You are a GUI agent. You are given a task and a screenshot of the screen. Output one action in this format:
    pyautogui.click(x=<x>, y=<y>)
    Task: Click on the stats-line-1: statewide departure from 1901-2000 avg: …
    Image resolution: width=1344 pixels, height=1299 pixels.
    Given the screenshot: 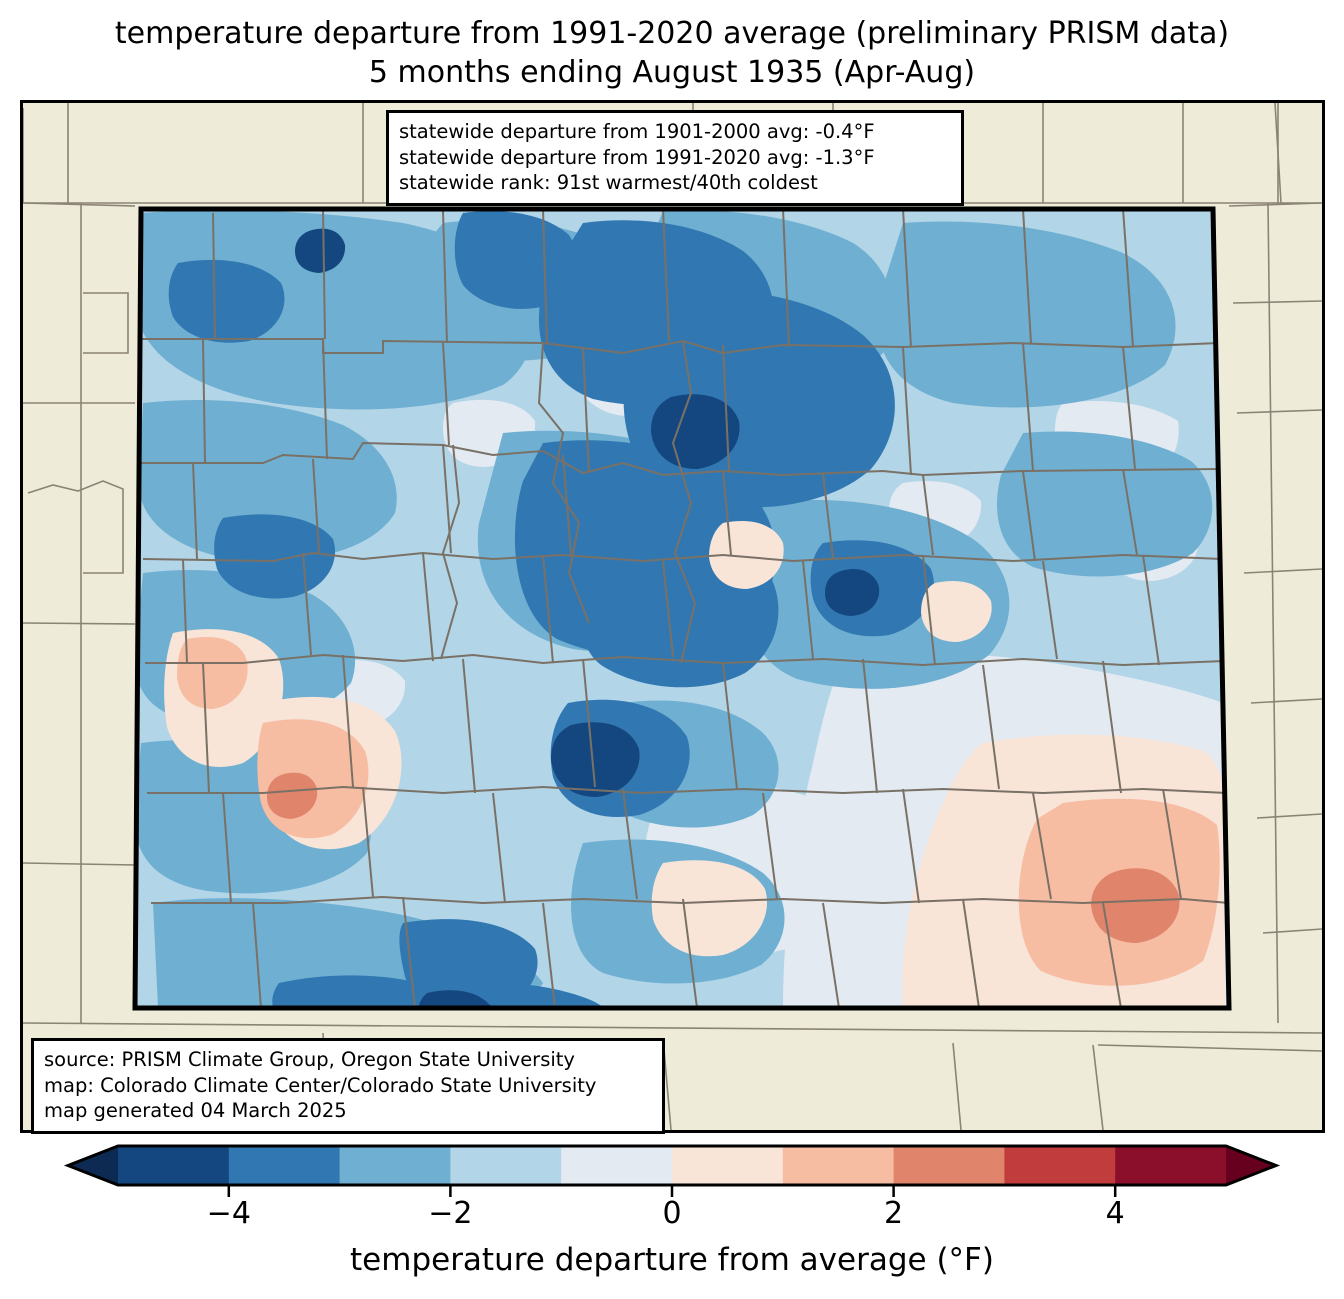 What is the action you would take?
    pyautogui.click(x=637, y=131)
    